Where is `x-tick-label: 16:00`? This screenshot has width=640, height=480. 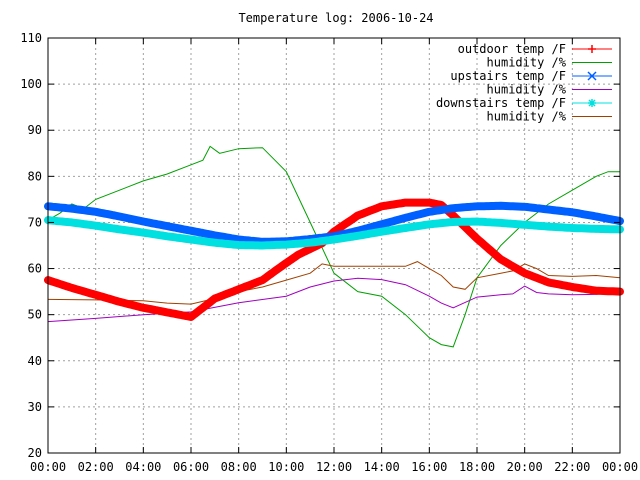
x-tick-label: 16:00 is located at coordinates (429, 467).